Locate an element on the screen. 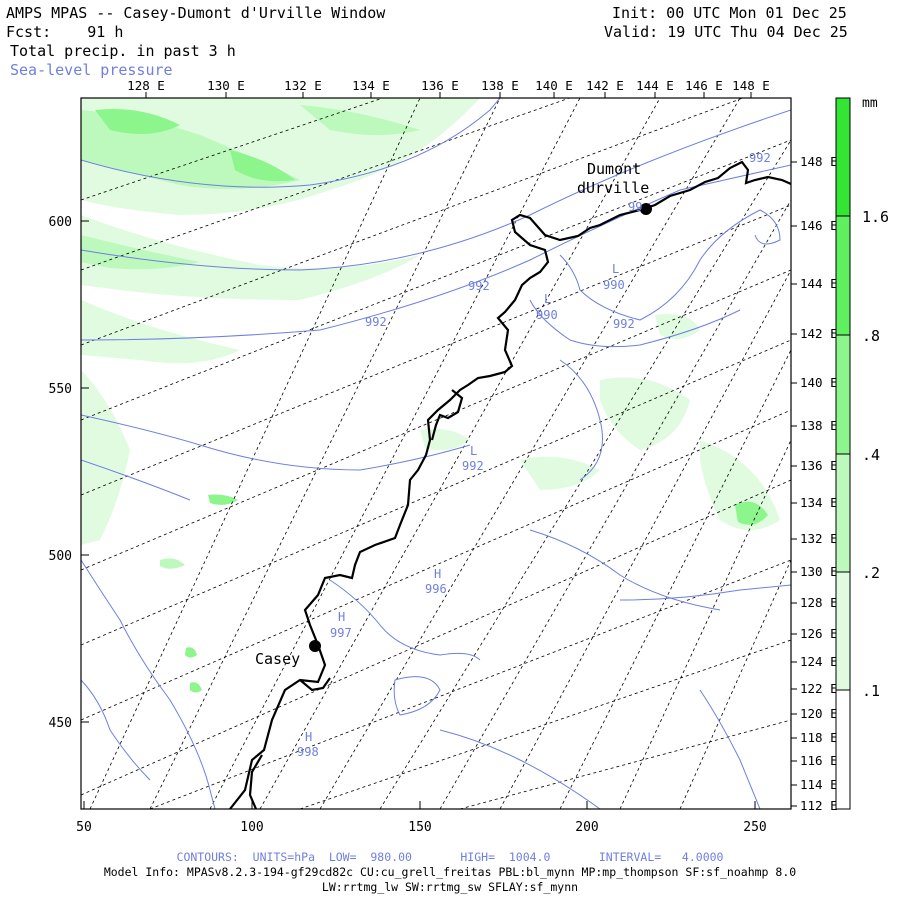 Image resolution: width=900 pixels, height=900 pixels. station-label-durville: dUrville is located at coordinates (613, 188).